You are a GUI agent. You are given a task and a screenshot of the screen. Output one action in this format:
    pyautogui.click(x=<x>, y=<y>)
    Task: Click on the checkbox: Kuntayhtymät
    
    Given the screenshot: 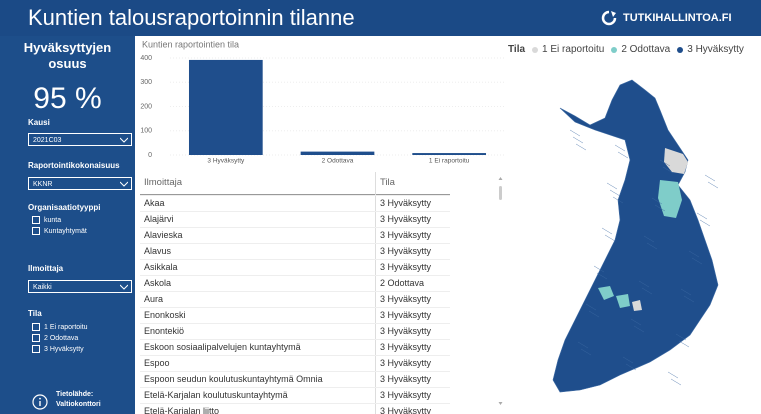 What is the action you would take?
    pyautogui.click(x=59, y=231)
    